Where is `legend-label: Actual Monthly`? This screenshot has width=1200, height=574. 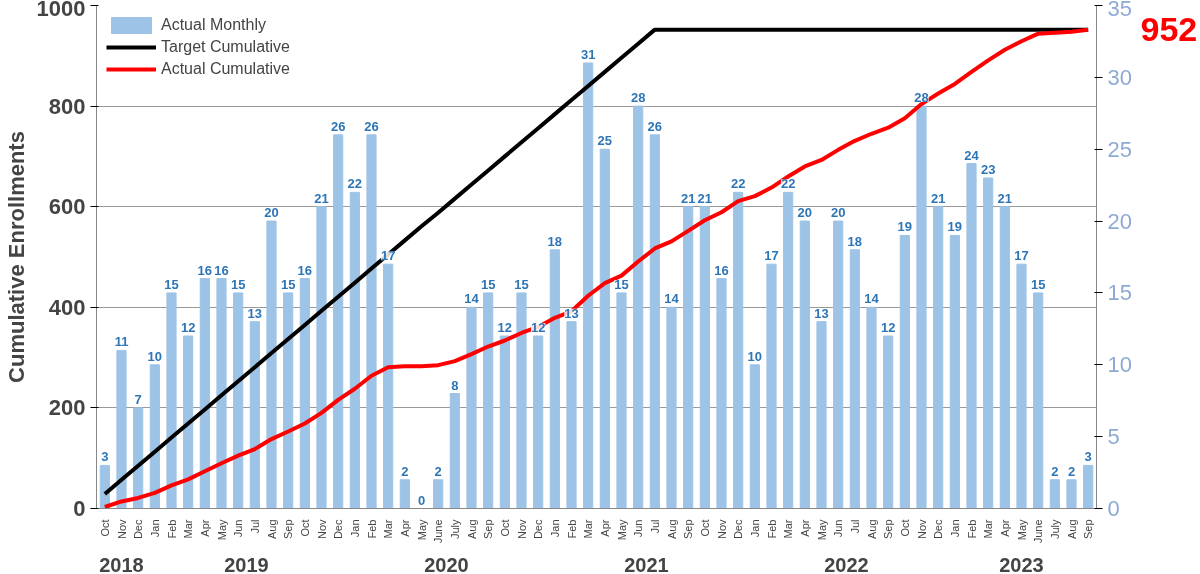
legend-label: Actual Monthly is located at coordinates (213, 25).